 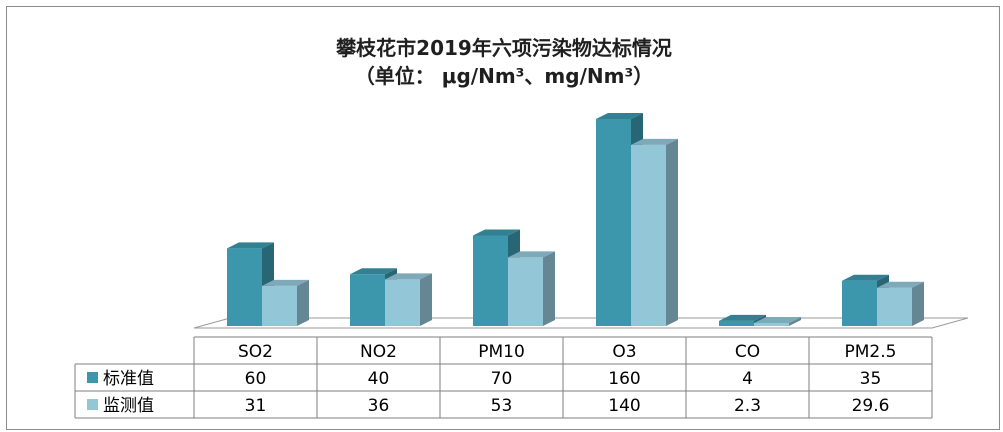 What do you see at coordinates (256, 379) in the screenshot?
I see `data-value: 60` at bounding box center [256, 379].